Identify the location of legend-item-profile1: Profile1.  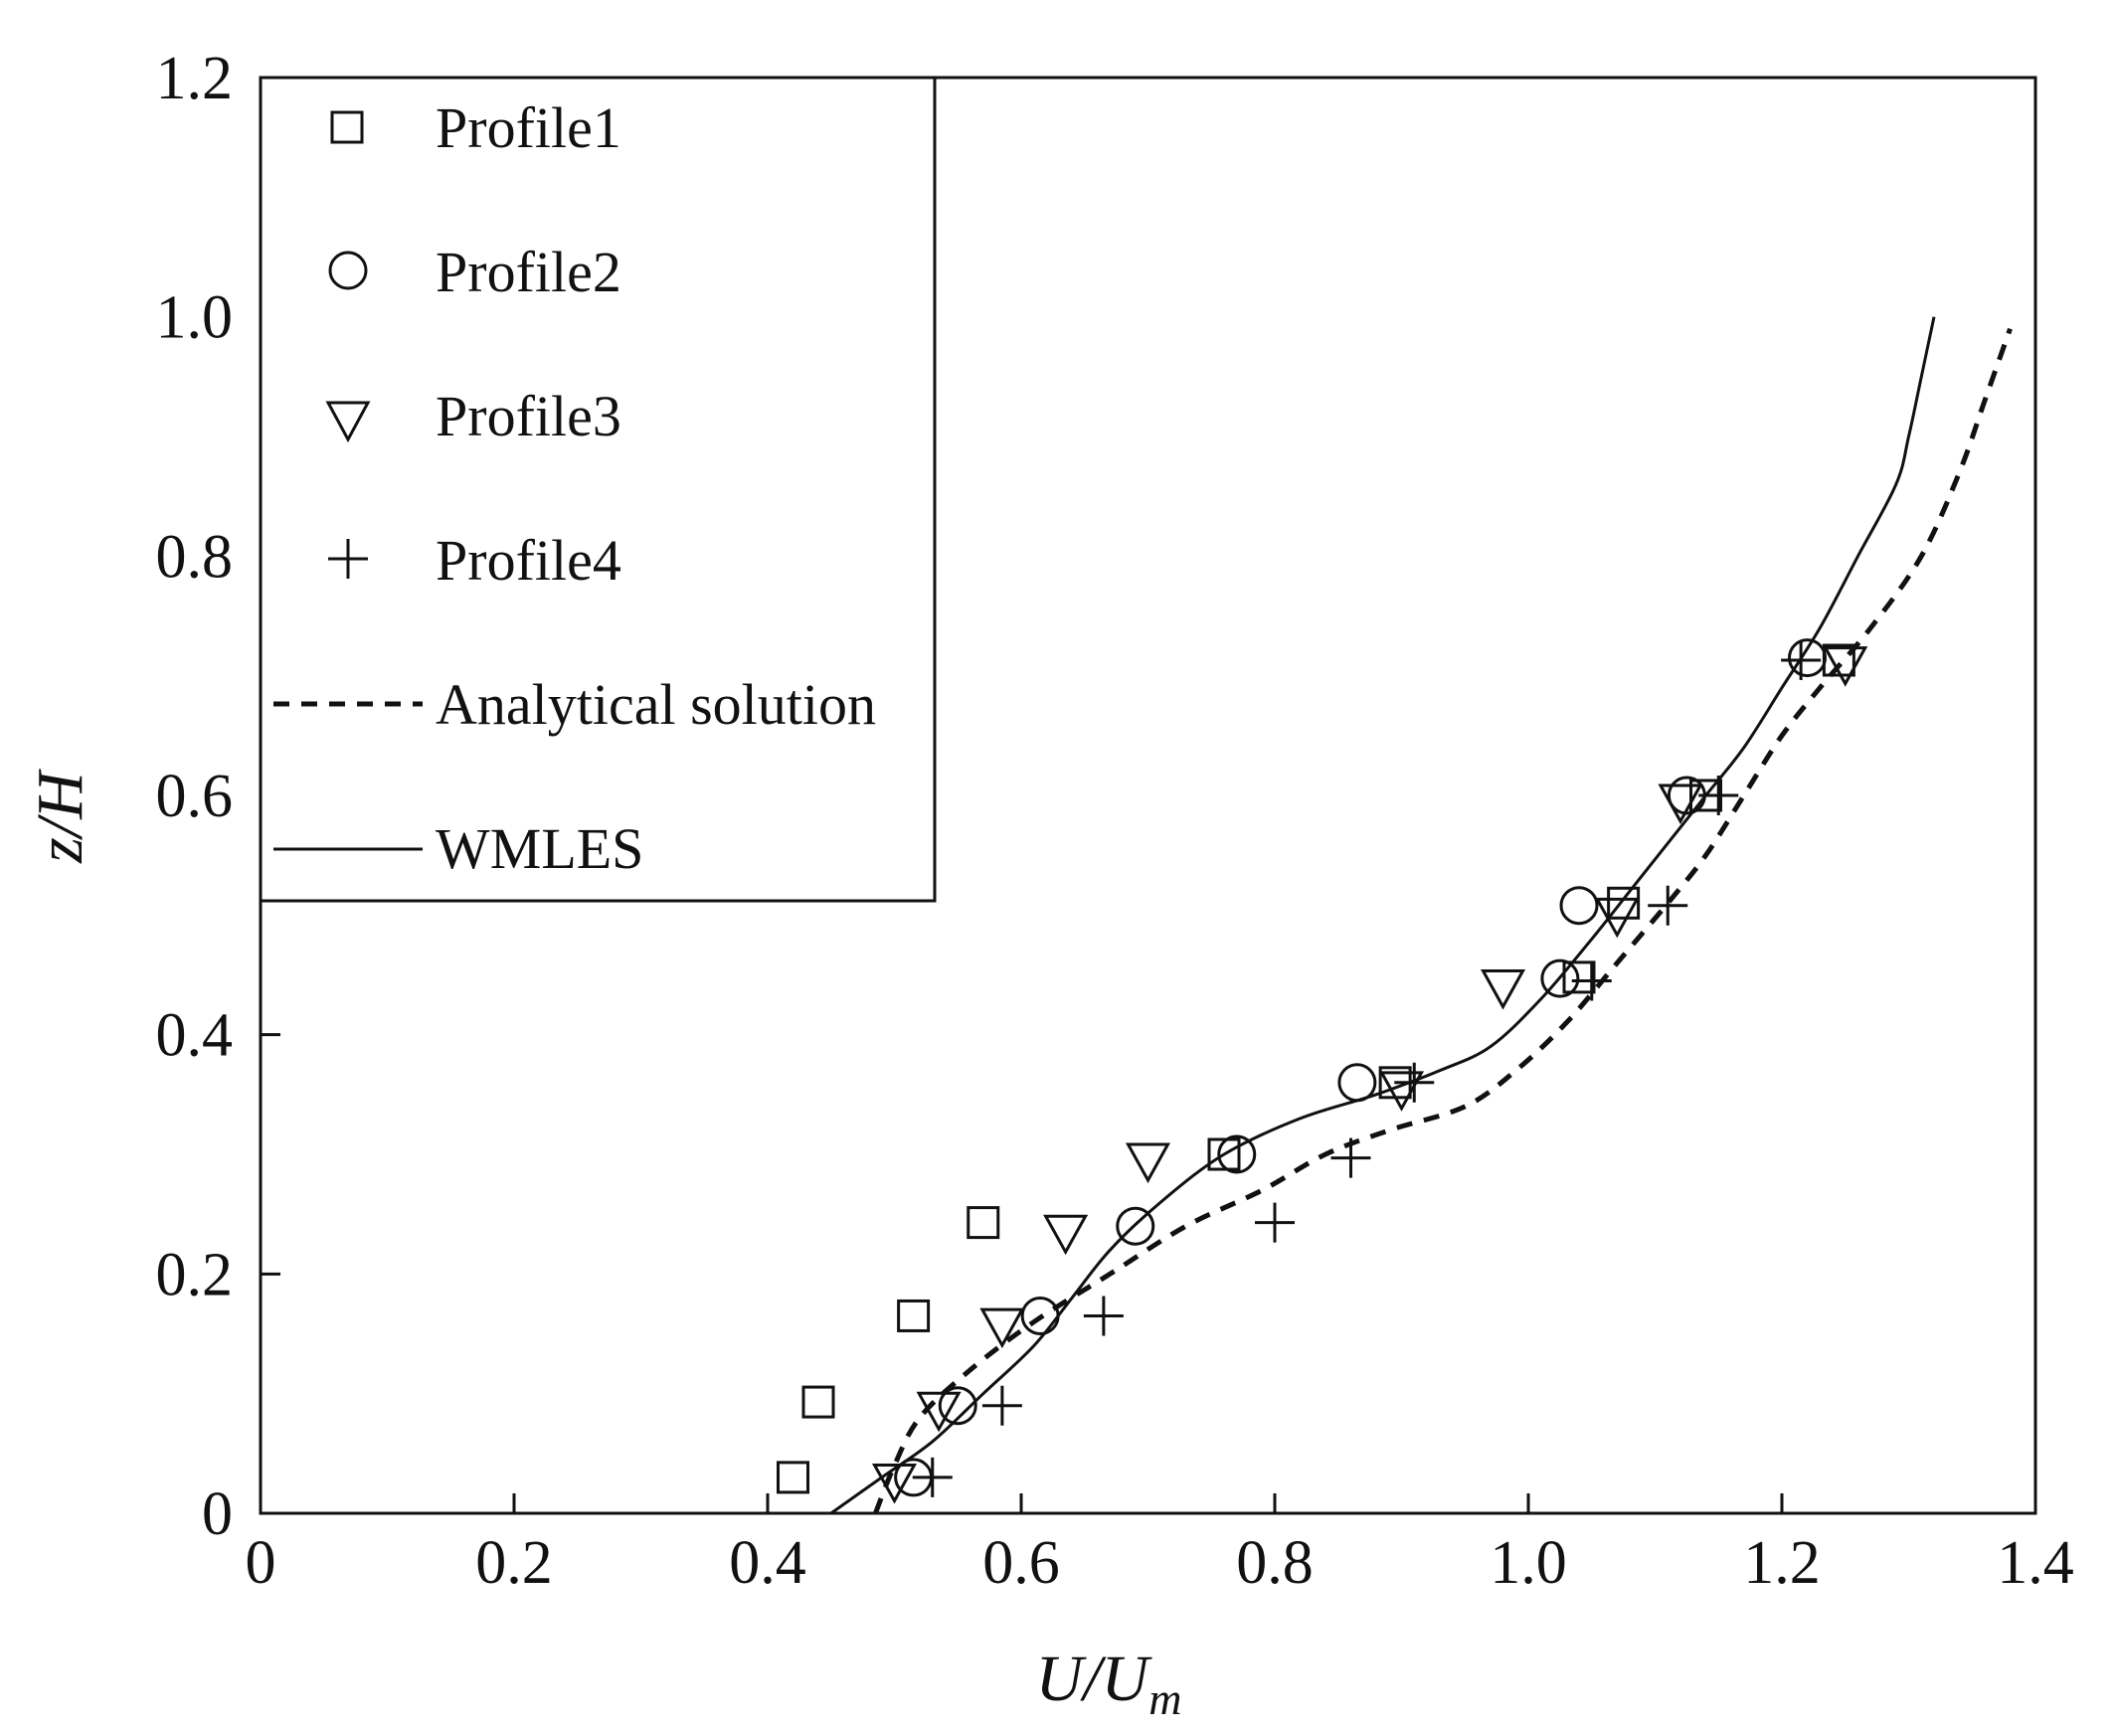
(475, 128).